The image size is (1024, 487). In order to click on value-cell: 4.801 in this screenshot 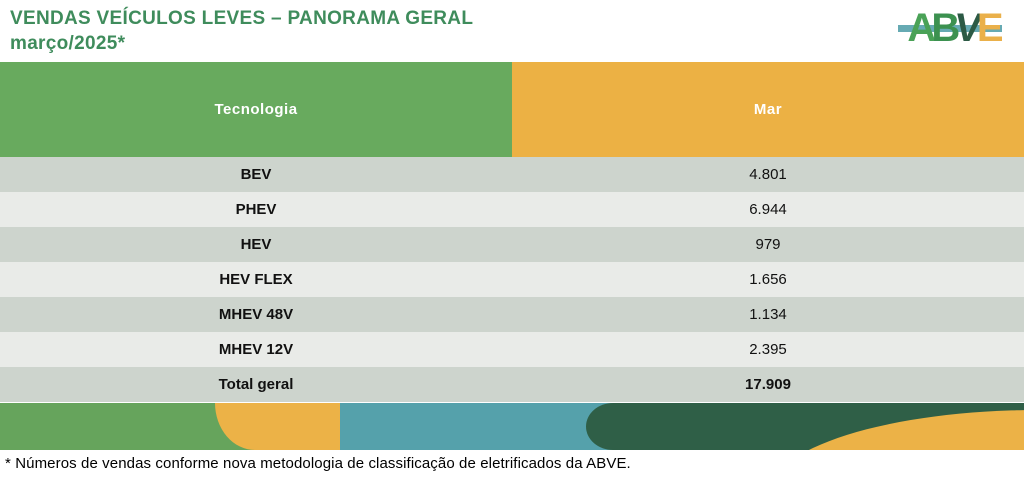, I will do `click(768, 174)`.